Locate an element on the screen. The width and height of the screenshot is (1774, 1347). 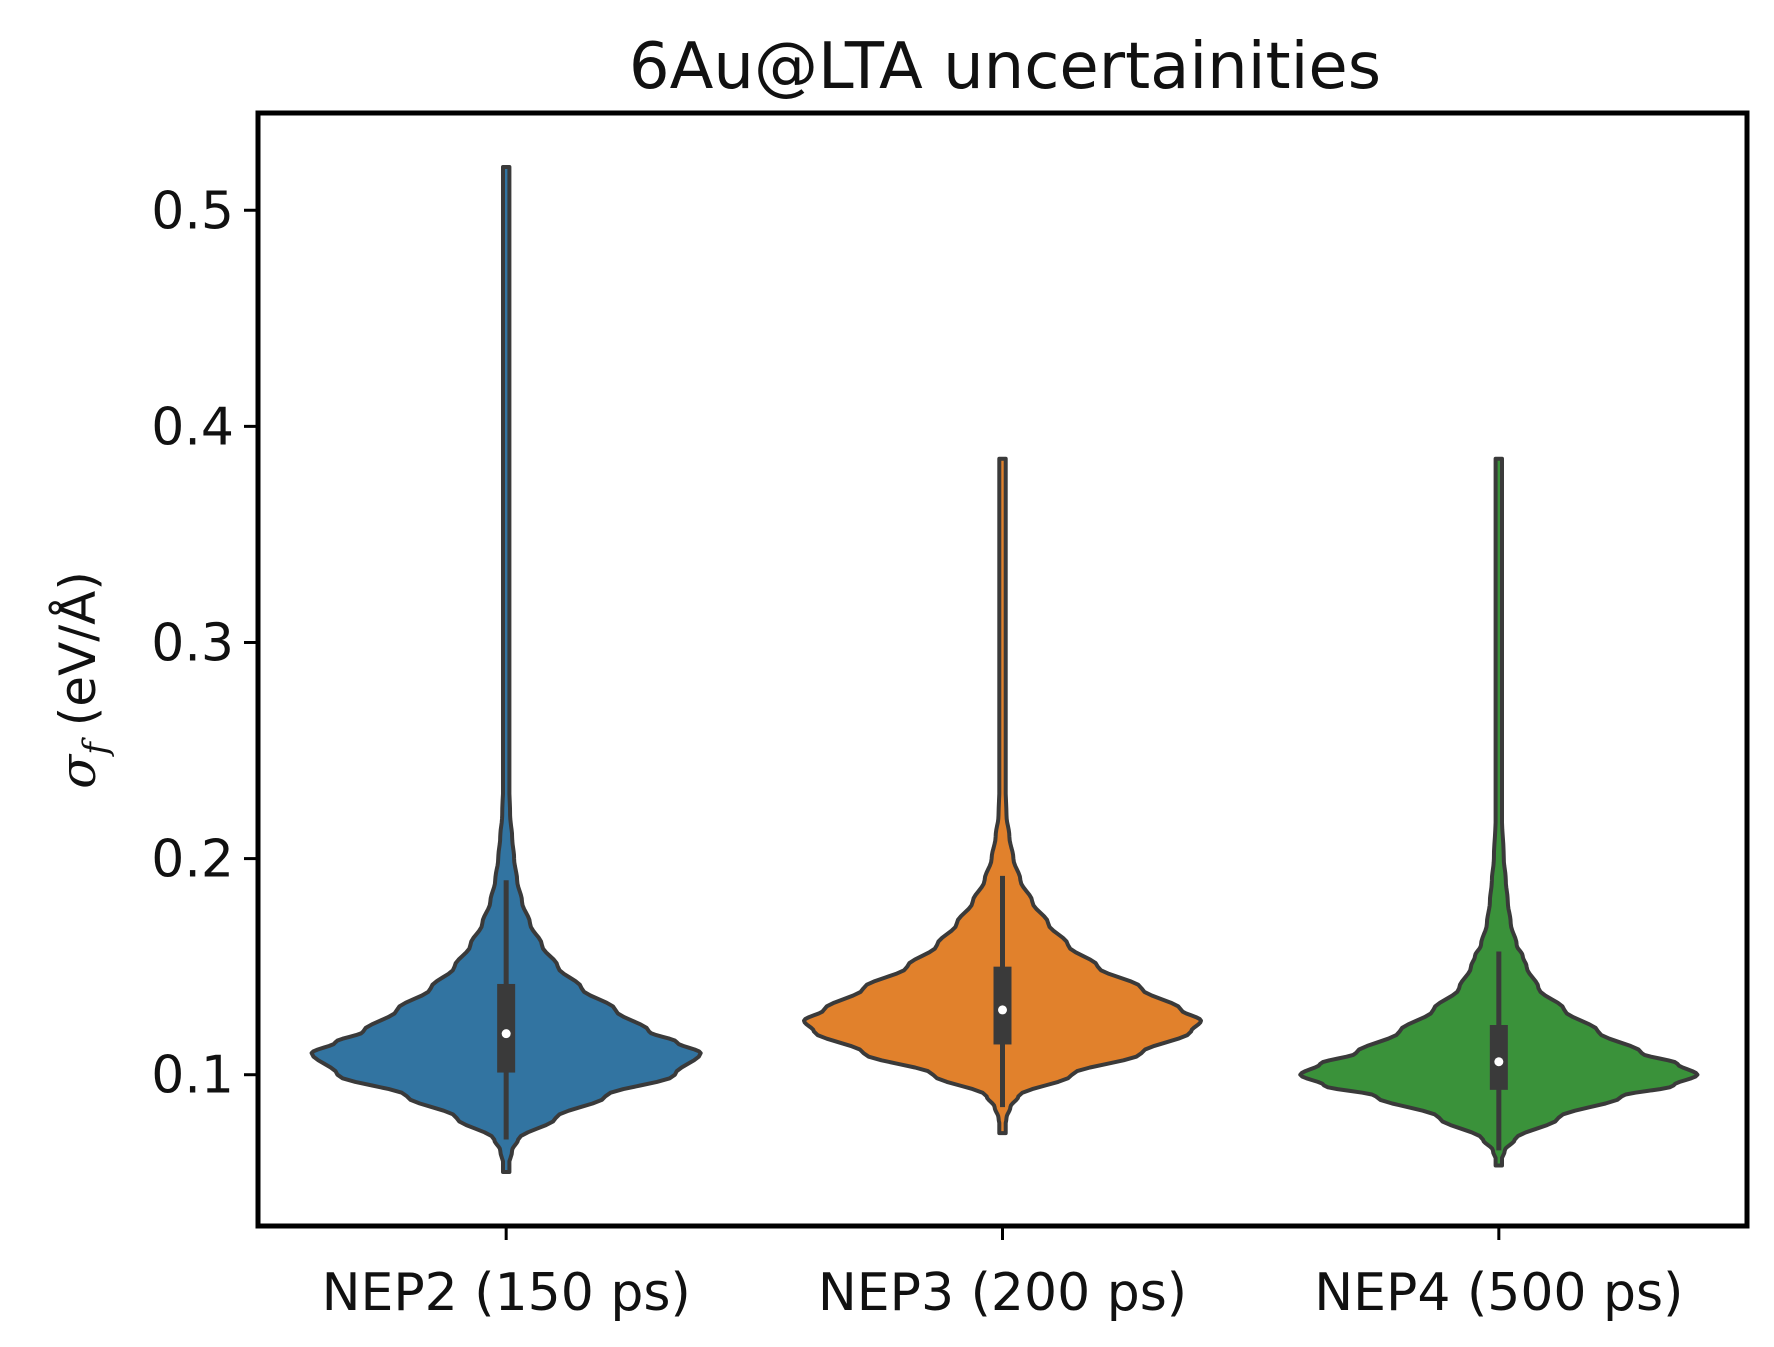
x-axis-ticks: NEP2 (150 ps) NEP3 (200 ps) NEP4 (500 ps) is located at coordinates (1002, 1274).